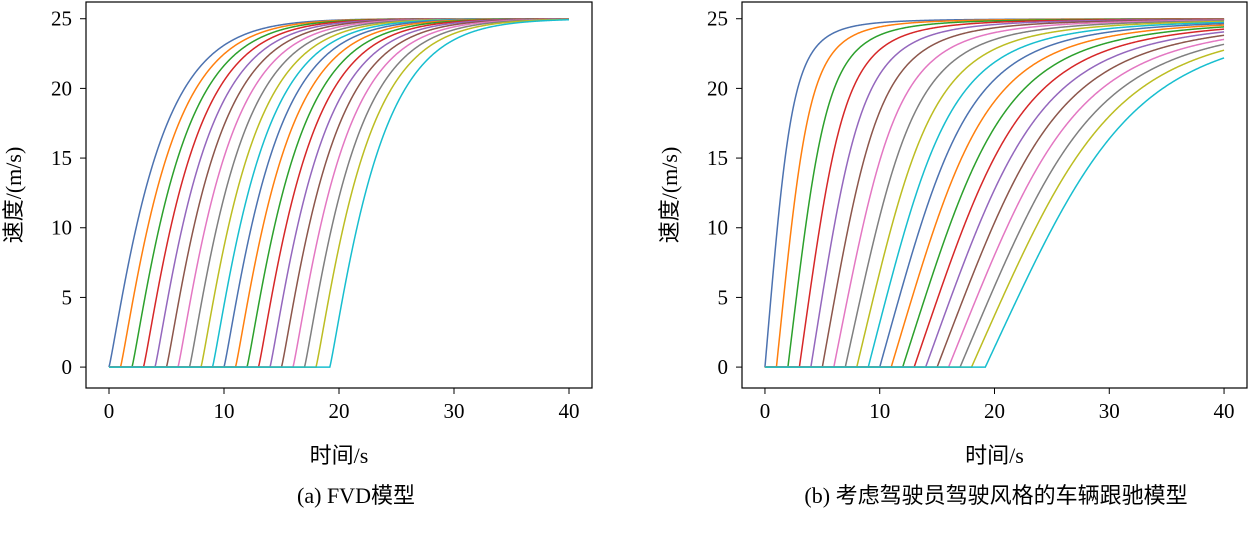 This screenshot has height=537, width=1250. I want to click on caption-a: (a) FVD模型, so click(356, 495).